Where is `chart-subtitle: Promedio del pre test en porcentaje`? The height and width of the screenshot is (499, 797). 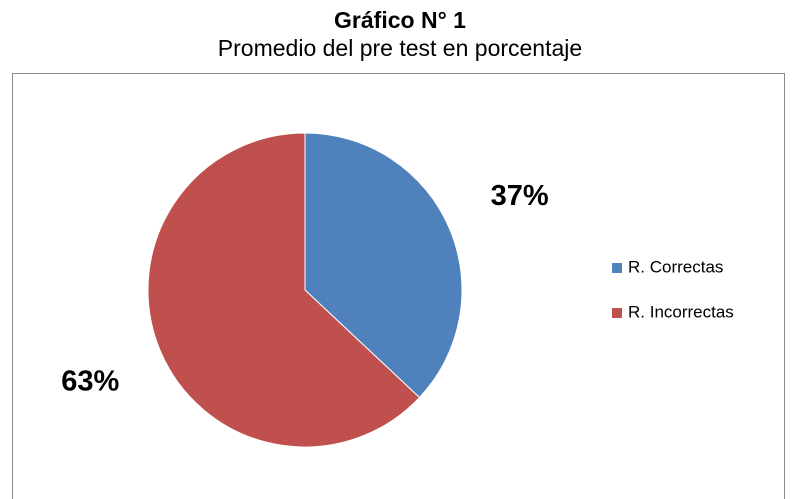 chart-subtitle: Promedio del pre test en porcentaje is located at coordinates (400, 48).